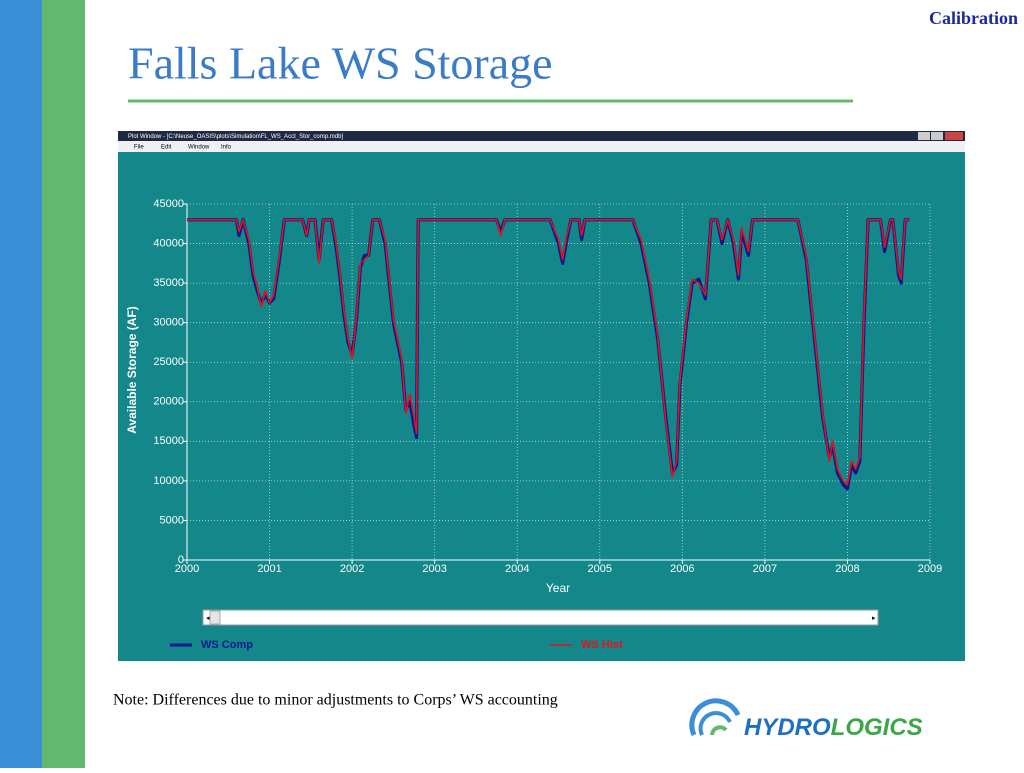 The height and width of the screenshot is (773, 1024). Describe the element at coordinates (21, 384) in the screenshot. I see `side-bar-blue` at that location.